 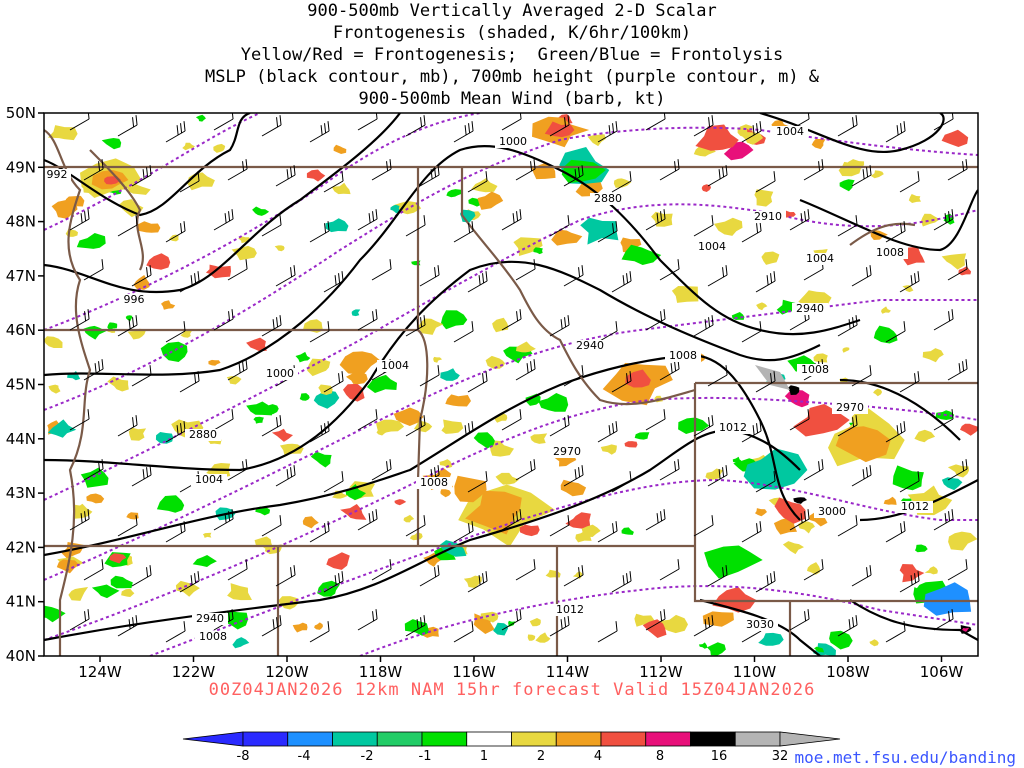 I want to click on contour-label: 2970, so click(x=567, y=451).